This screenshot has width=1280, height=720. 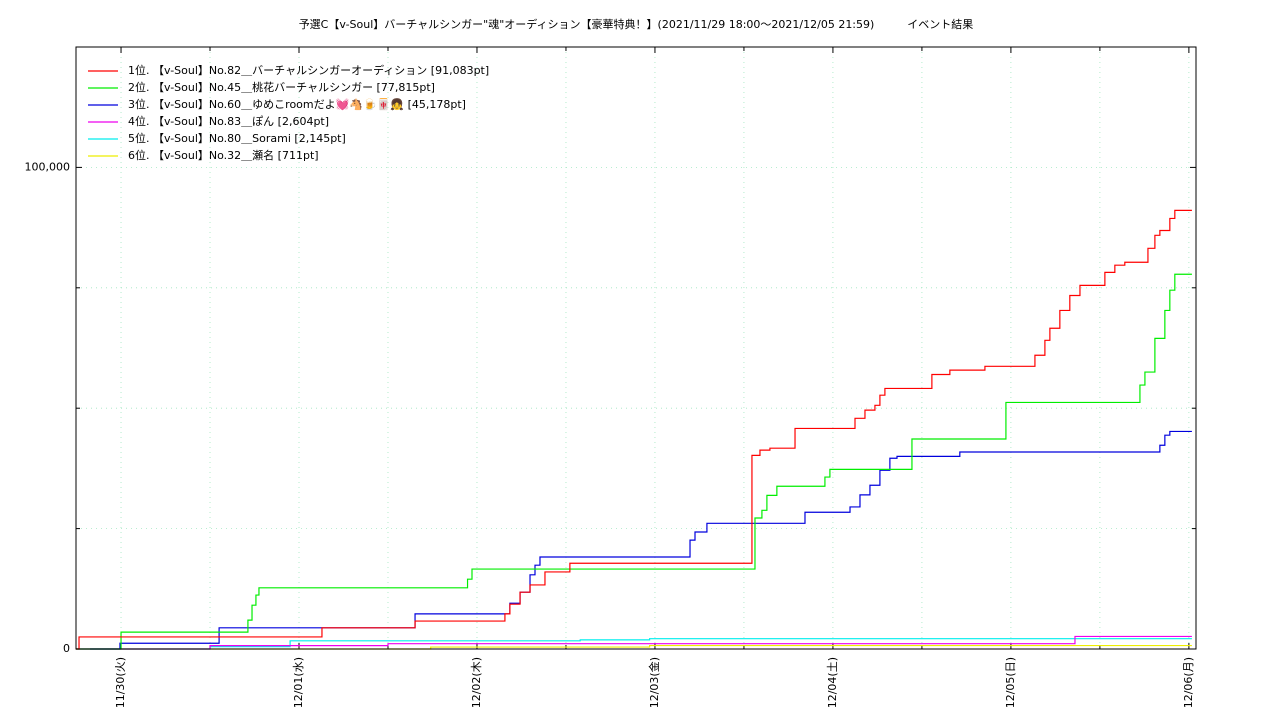 What do you see at coordinates (634, 642) in the screenshot?
I see `series-line` at bounding box center [634, 642].